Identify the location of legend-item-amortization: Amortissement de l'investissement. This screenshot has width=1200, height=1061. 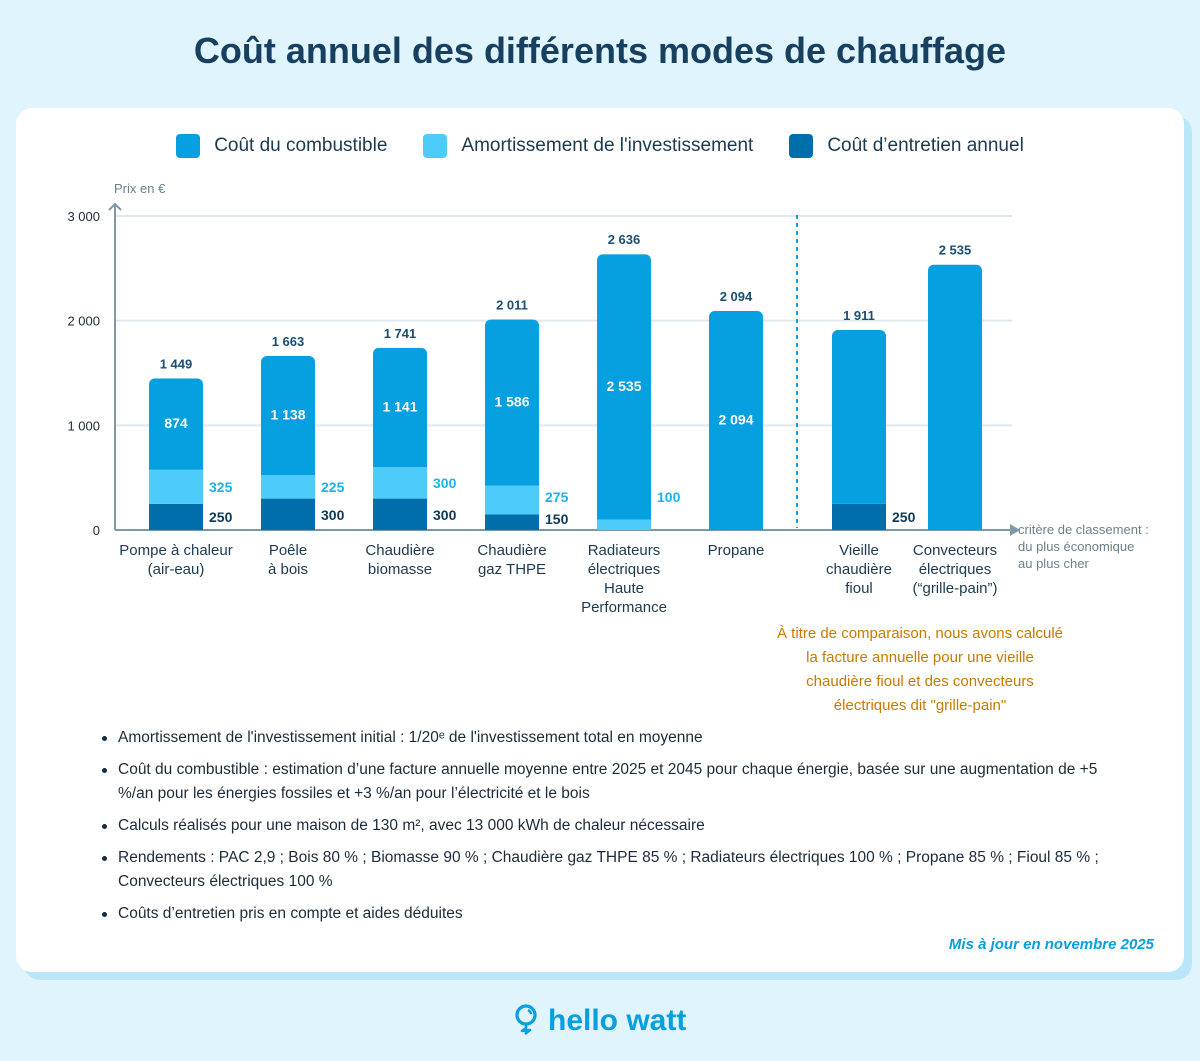
(588, 146).